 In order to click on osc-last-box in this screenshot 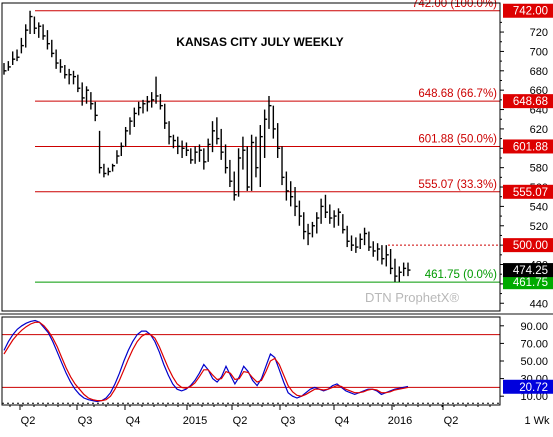, I will do `click(528, 386)`.